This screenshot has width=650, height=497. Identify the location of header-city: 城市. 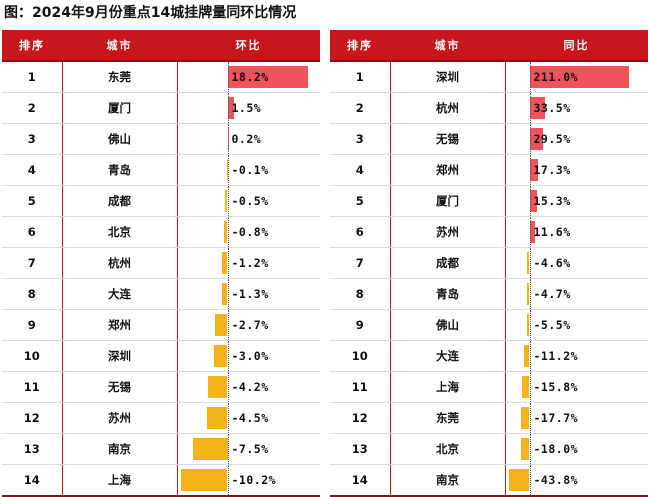
(447, 46).